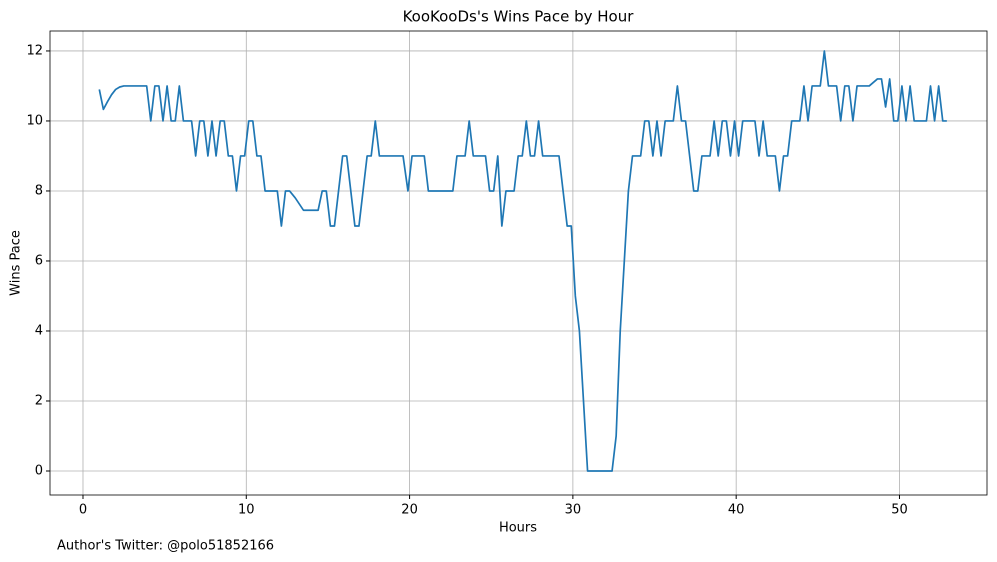 Image resolution: width=997 pixels, height=562 pixels. I want to click on y-axis-label: Wins Pace, so click(16, 263).